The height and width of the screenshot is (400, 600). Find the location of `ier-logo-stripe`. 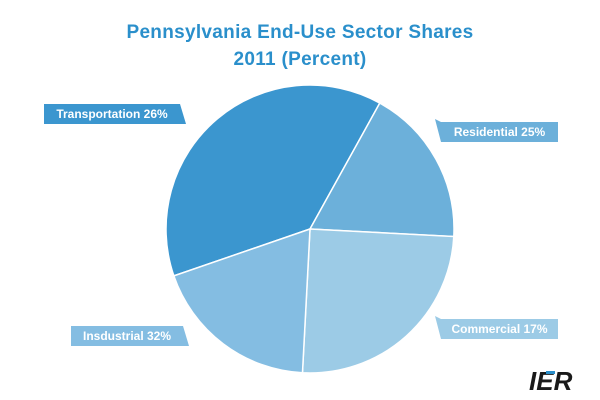

ier-logo-stripe is located at coordinates (550, 372).